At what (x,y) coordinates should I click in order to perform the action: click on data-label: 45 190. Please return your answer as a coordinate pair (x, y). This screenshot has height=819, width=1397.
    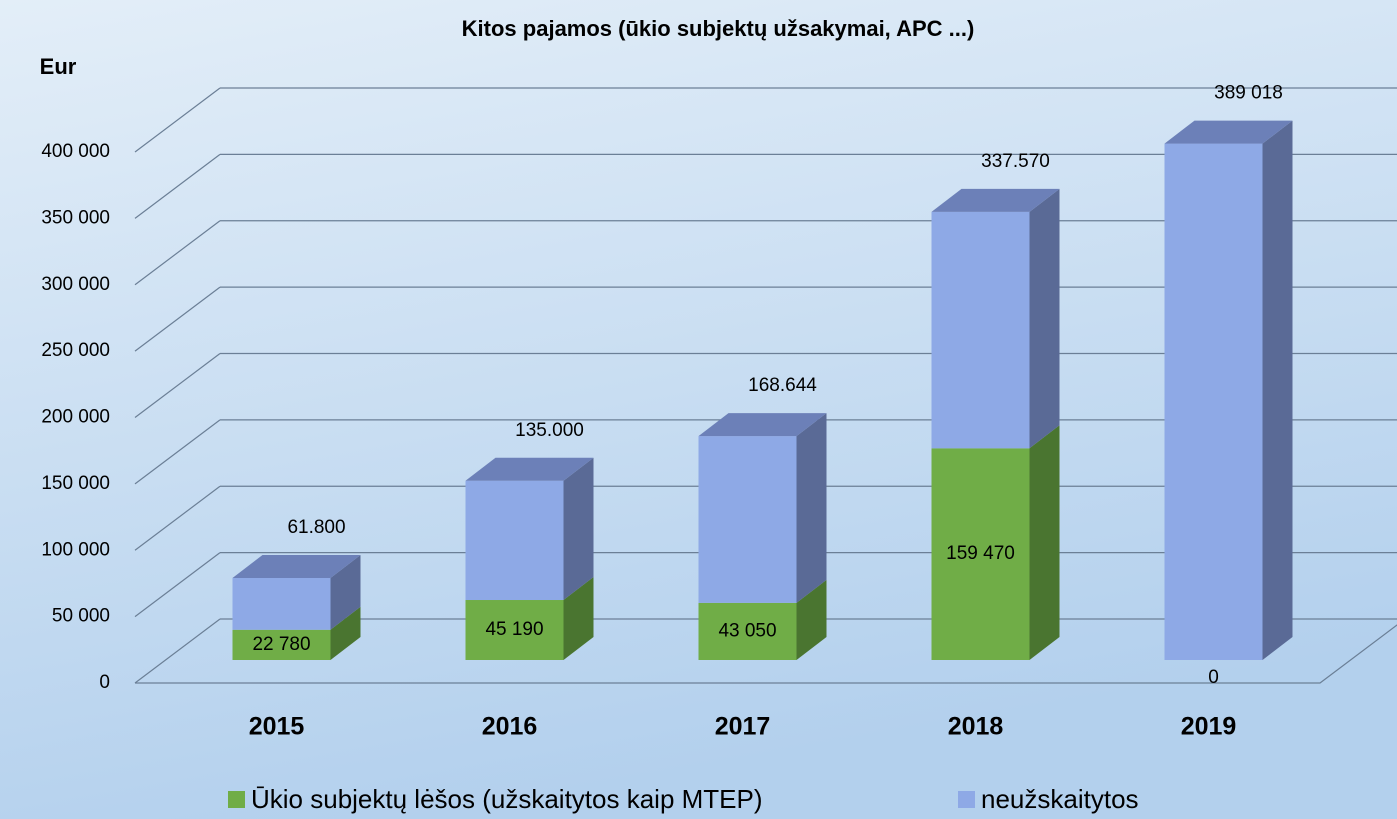
    Looking at the image, I should click on (514, 629).